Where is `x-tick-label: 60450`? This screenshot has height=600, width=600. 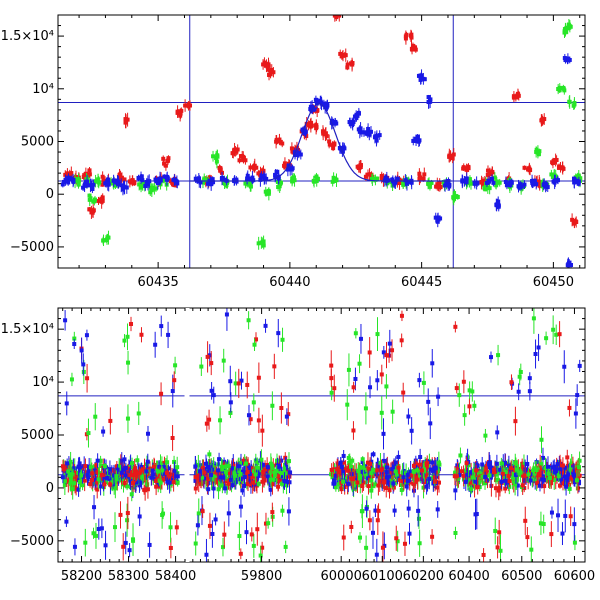
x-tick-label: 60450 is located at coordinates (553, 282).